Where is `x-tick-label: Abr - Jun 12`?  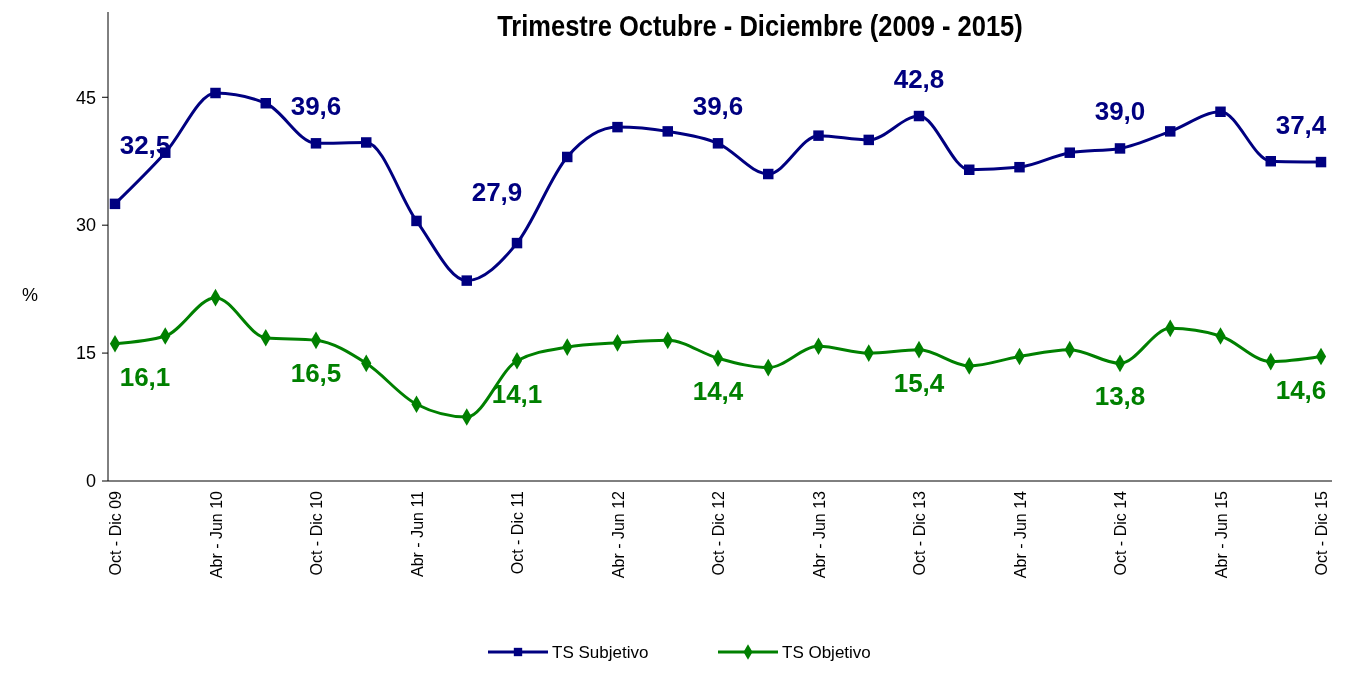
x-tick-label: Abr - Jun 12 is located at coordinates (618, 534).